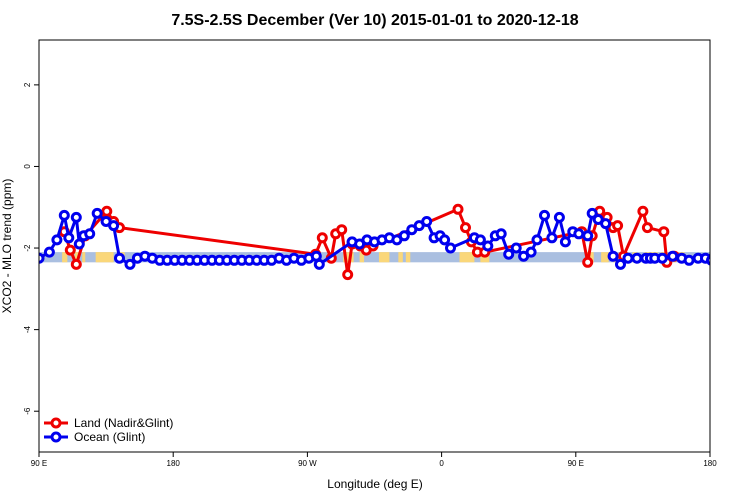  I want to click on x-tick-label: 90 W, so click(307, 463).